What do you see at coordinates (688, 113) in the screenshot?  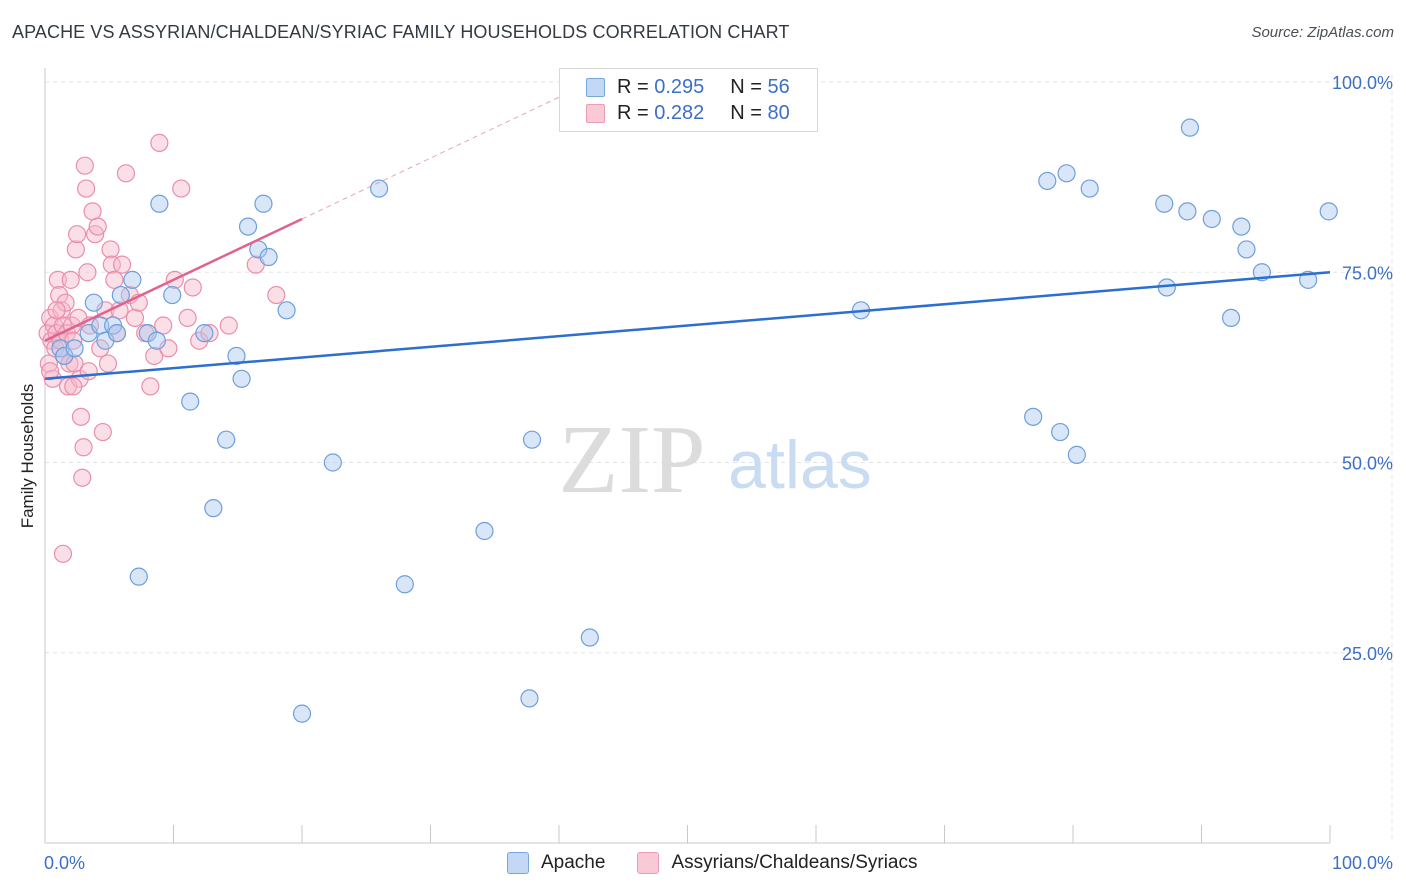 I see `legend-row-assyrian: R = 0.282 N = 80` at bounding box center [688, 113].